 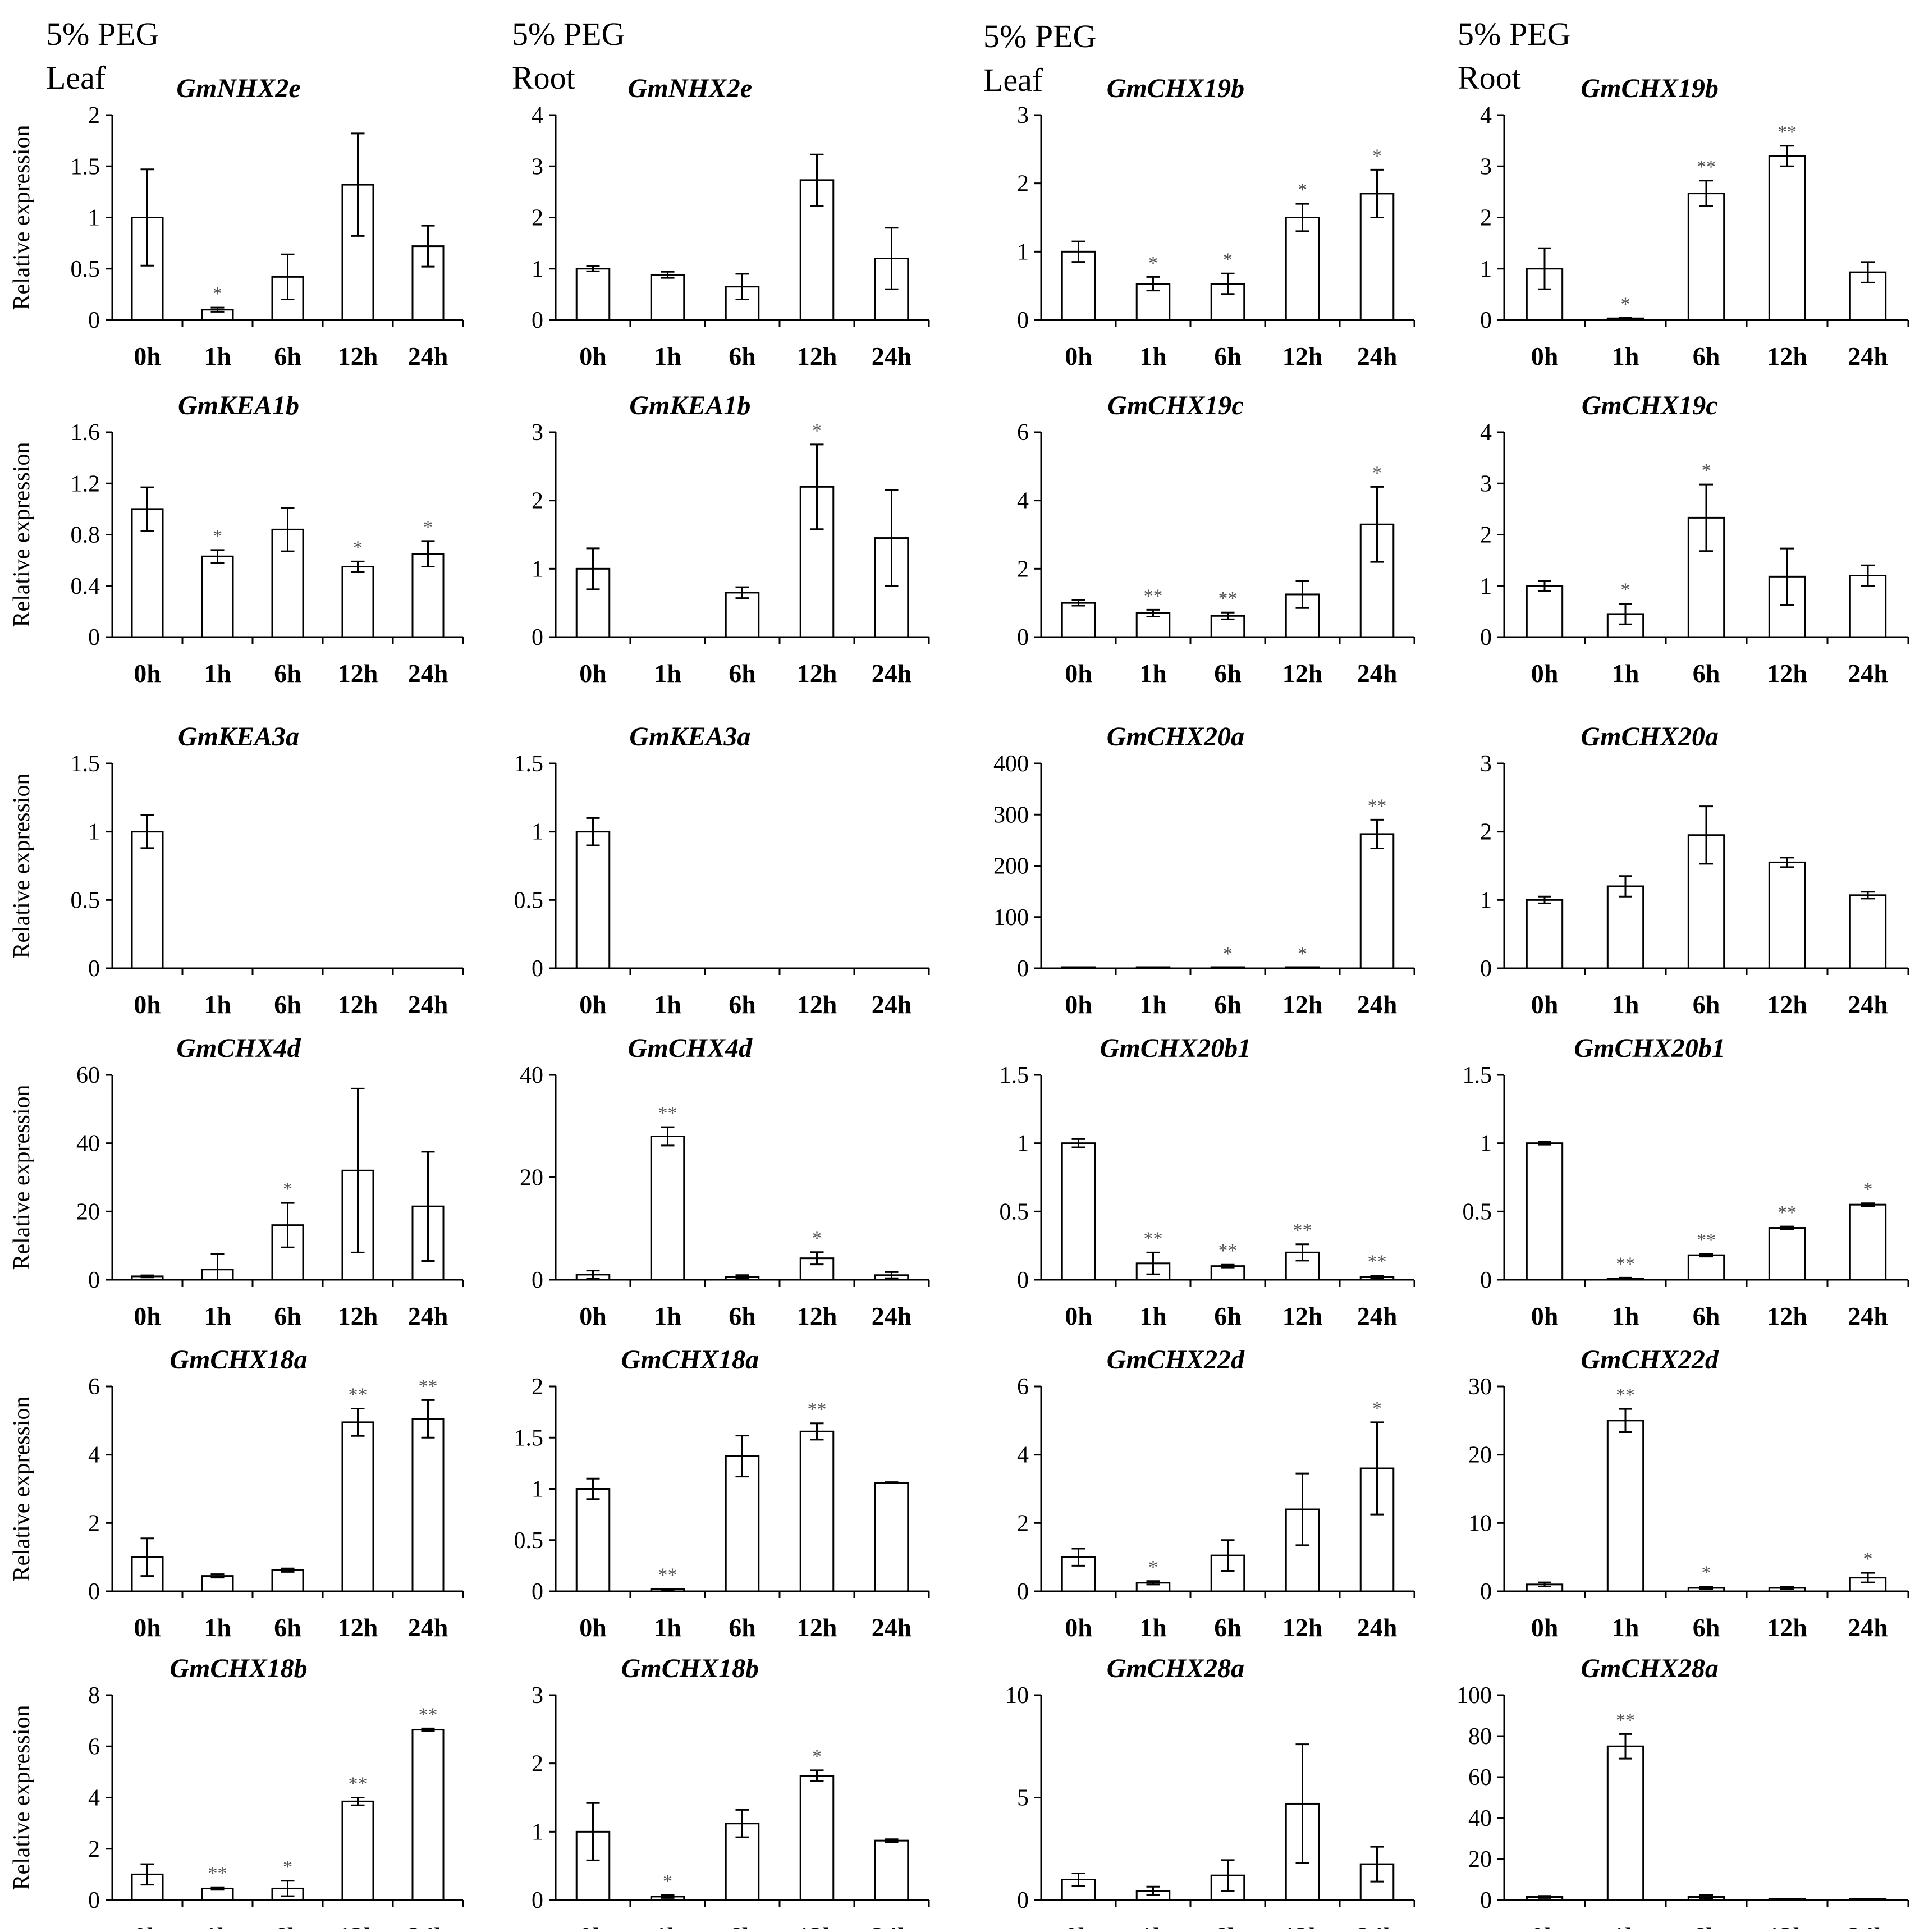 I want to click on chart-panel-12: GmCHX20a 0 1 2 3 0h 1h 6h 12h 24h, so click(x=1694, y=870).